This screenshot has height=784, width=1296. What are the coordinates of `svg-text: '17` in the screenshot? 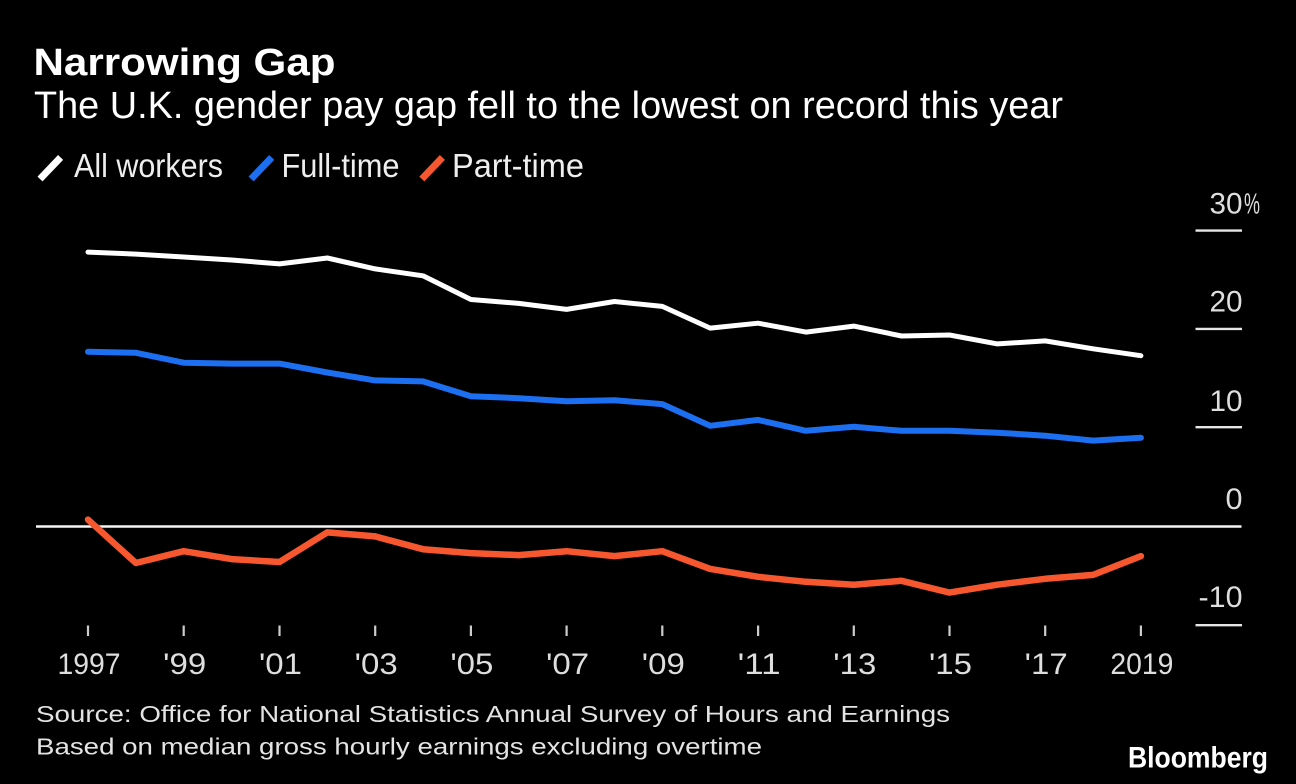 It's located at (1046, 664).